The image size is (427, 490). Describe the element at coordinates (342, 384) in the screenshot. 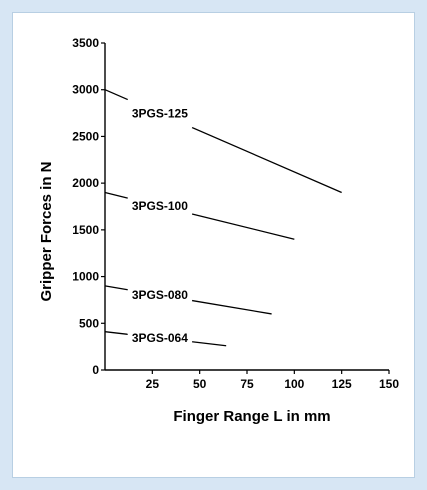

I see `x-tick-label: 125` at that location.